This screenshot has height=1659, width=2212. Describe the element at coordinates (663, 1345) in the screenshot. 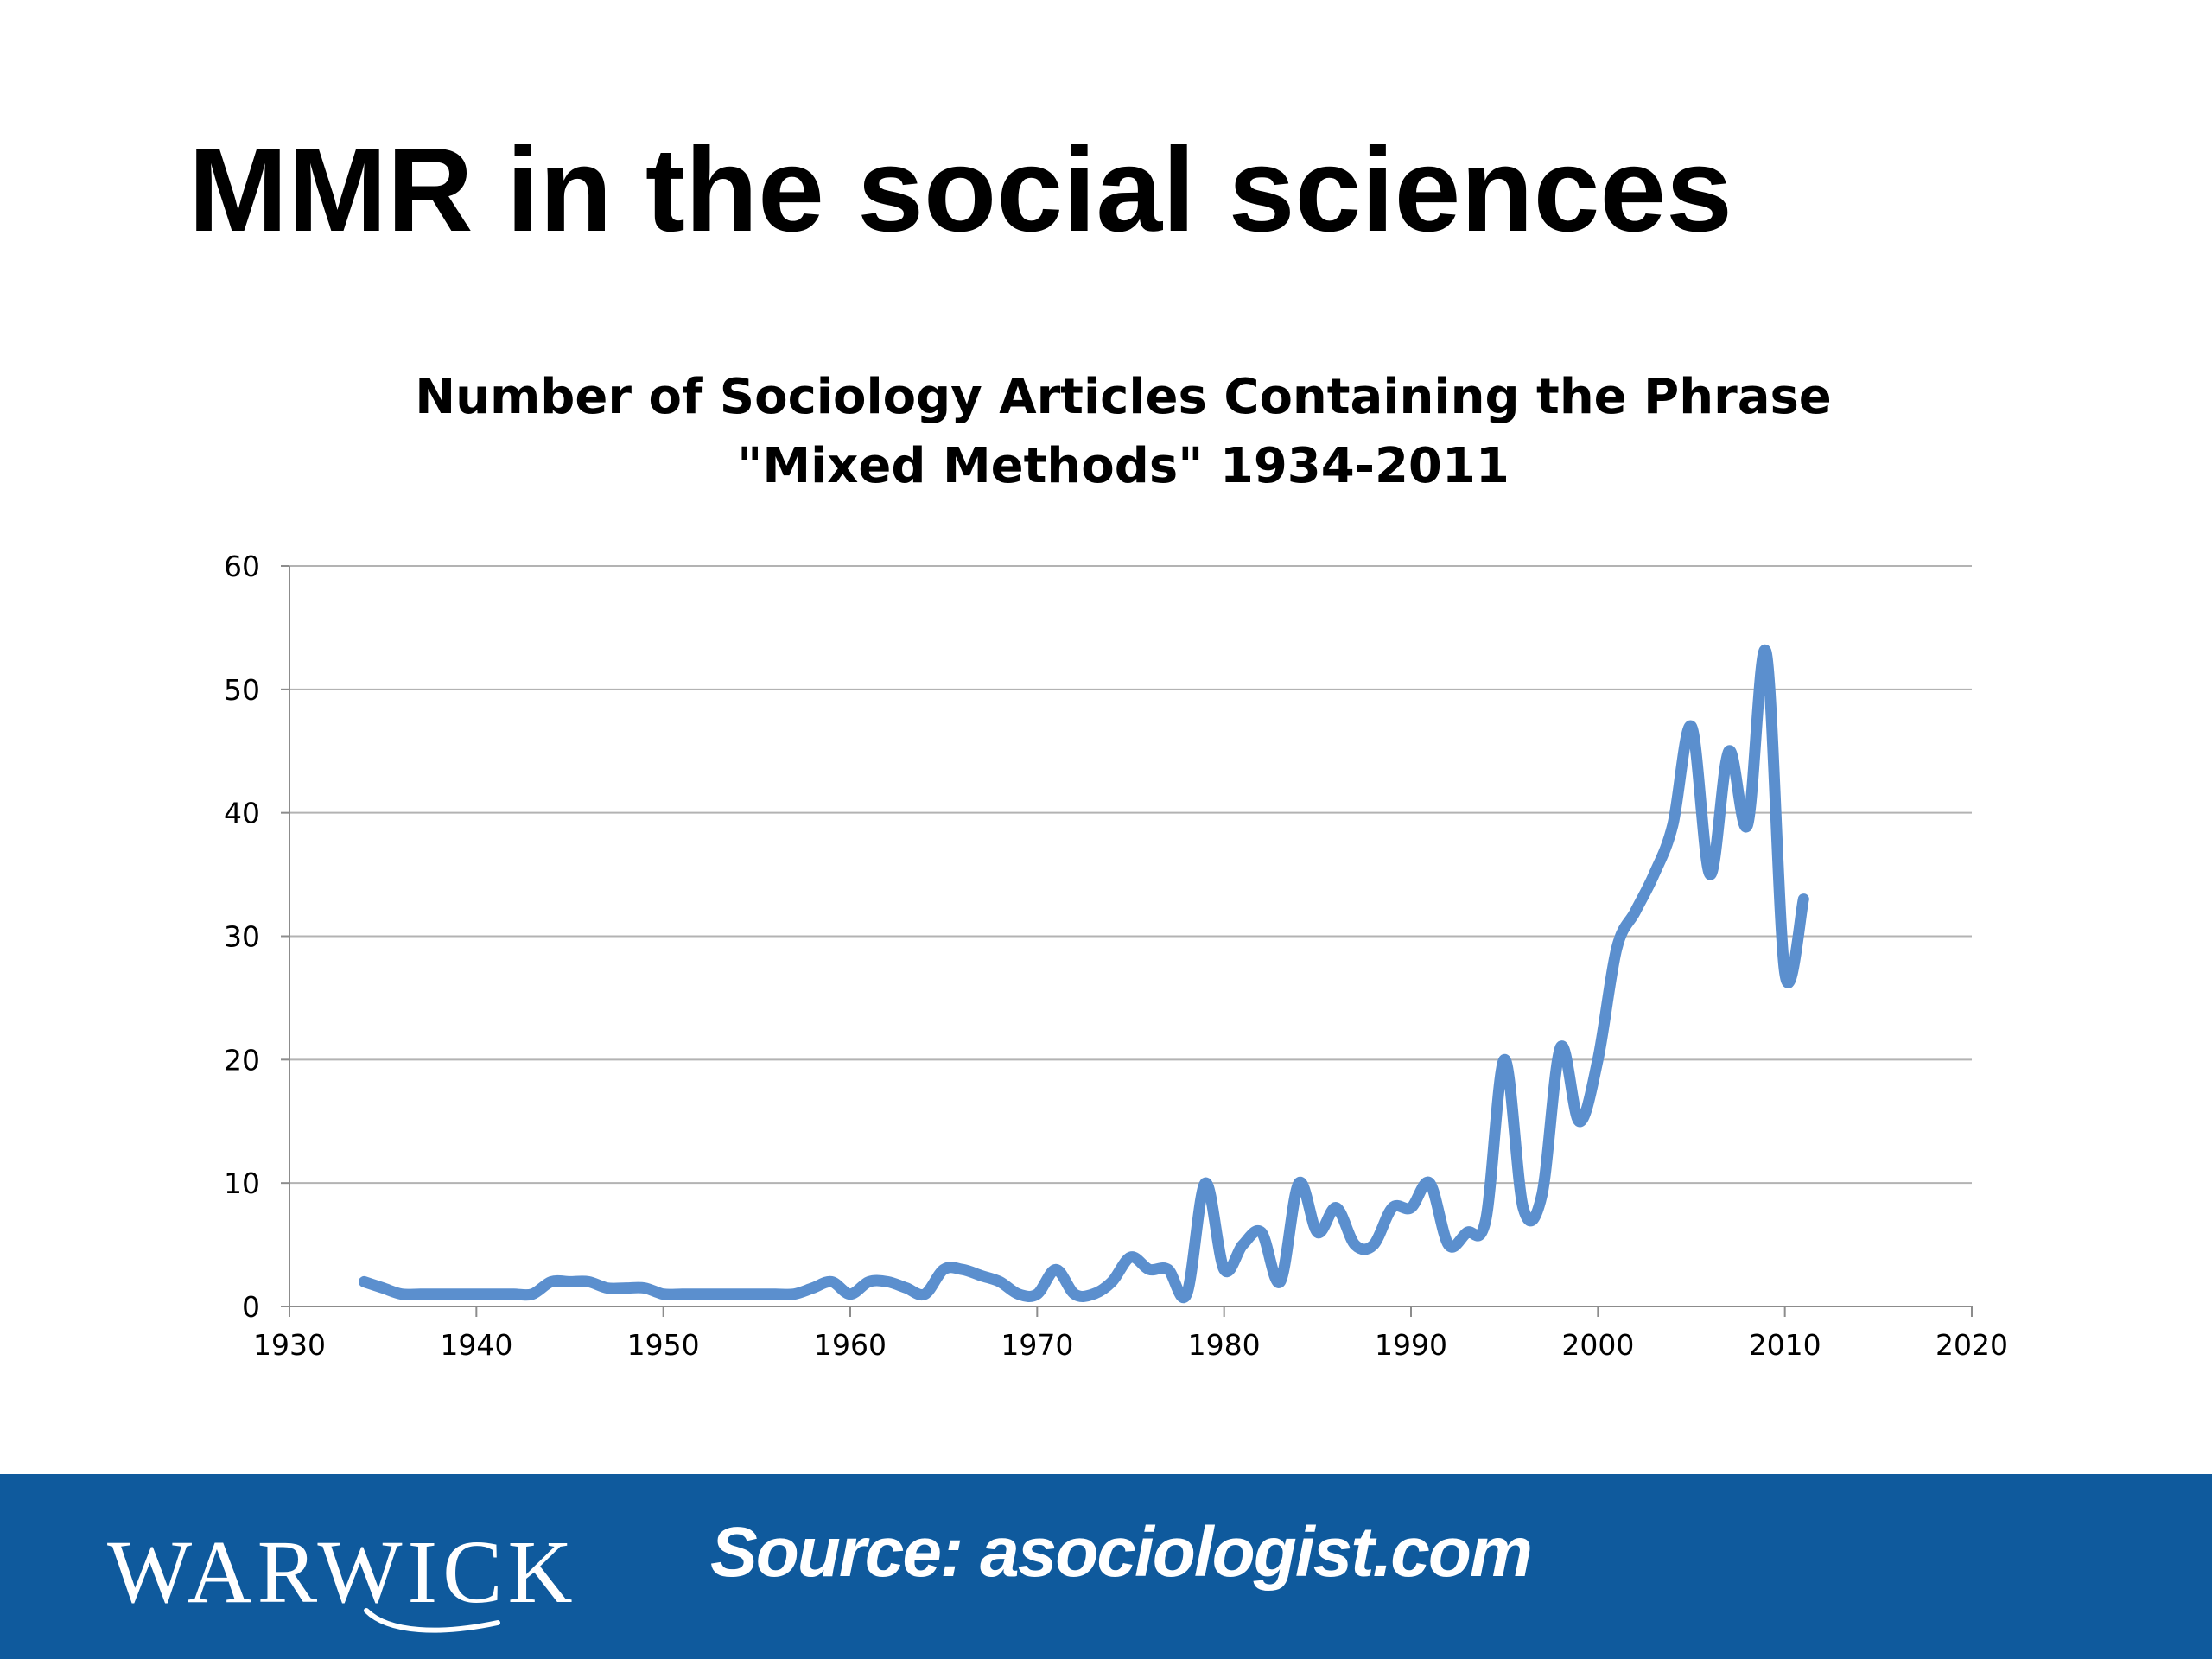

I see `x-tick-label: 1950` at that location.